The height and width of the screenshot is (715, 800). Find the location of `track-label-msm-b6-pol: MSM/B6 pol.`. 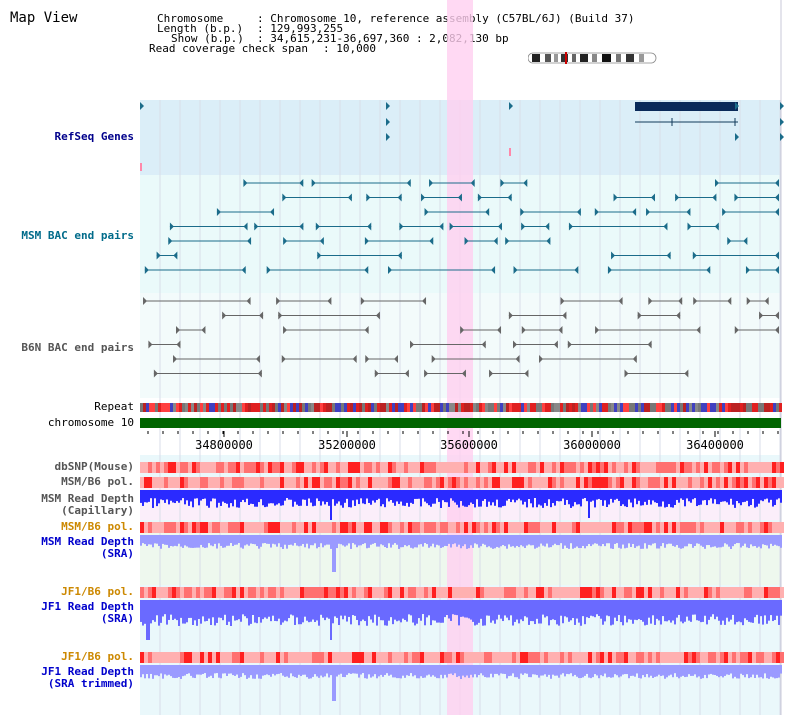

track-label-msm-b6-pol: MSM/B6 pol. is located at coordinates (97, 481).